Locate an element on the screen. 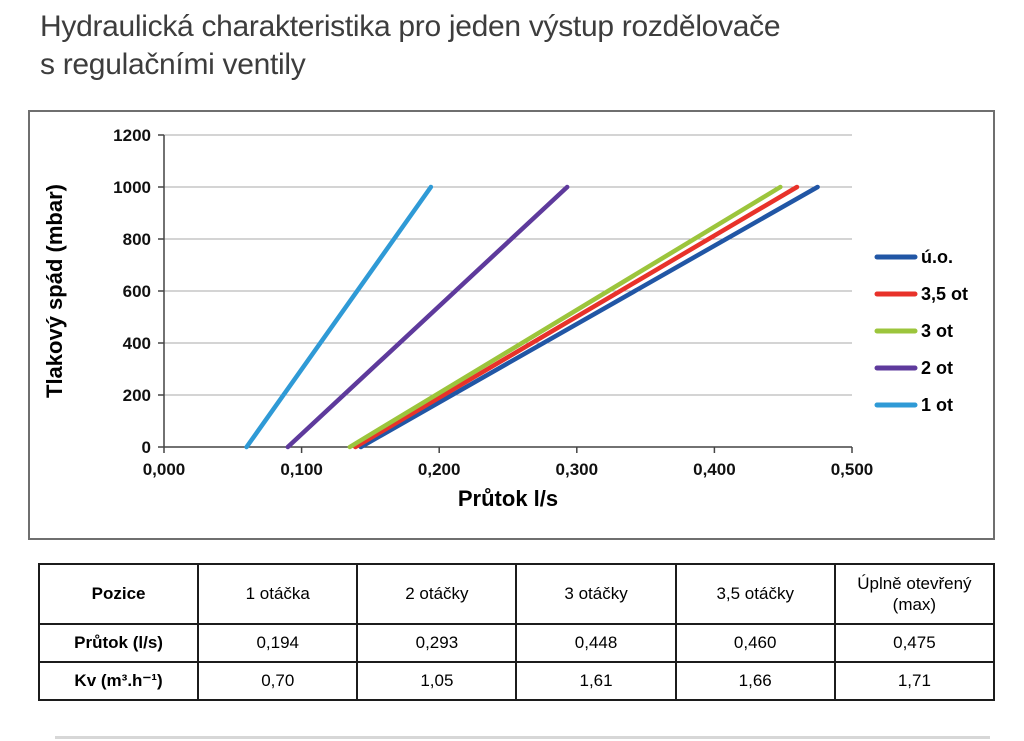 This screenshot has width=1024, height=741. table-cell: 1,71 is located at coordinates (914, 681).